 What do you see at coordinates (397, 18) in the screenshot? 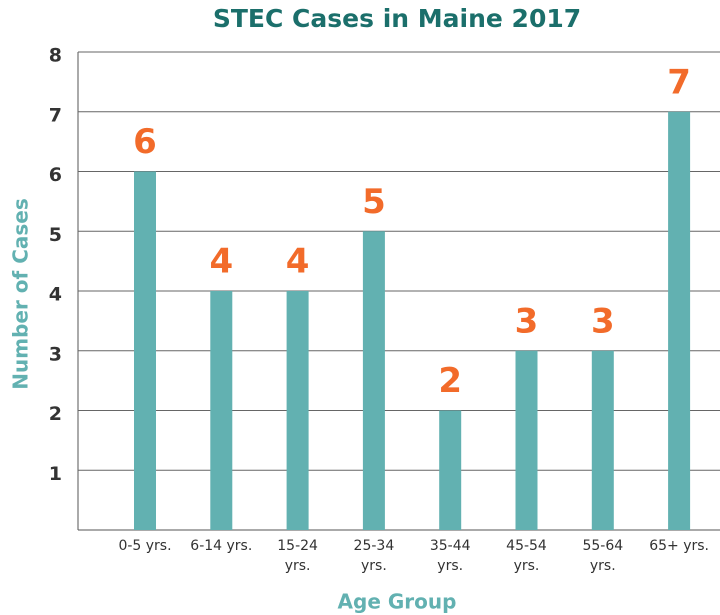
I see `chart-title: STEC Cases in Maine 2017` at bounding box center [397, 18].